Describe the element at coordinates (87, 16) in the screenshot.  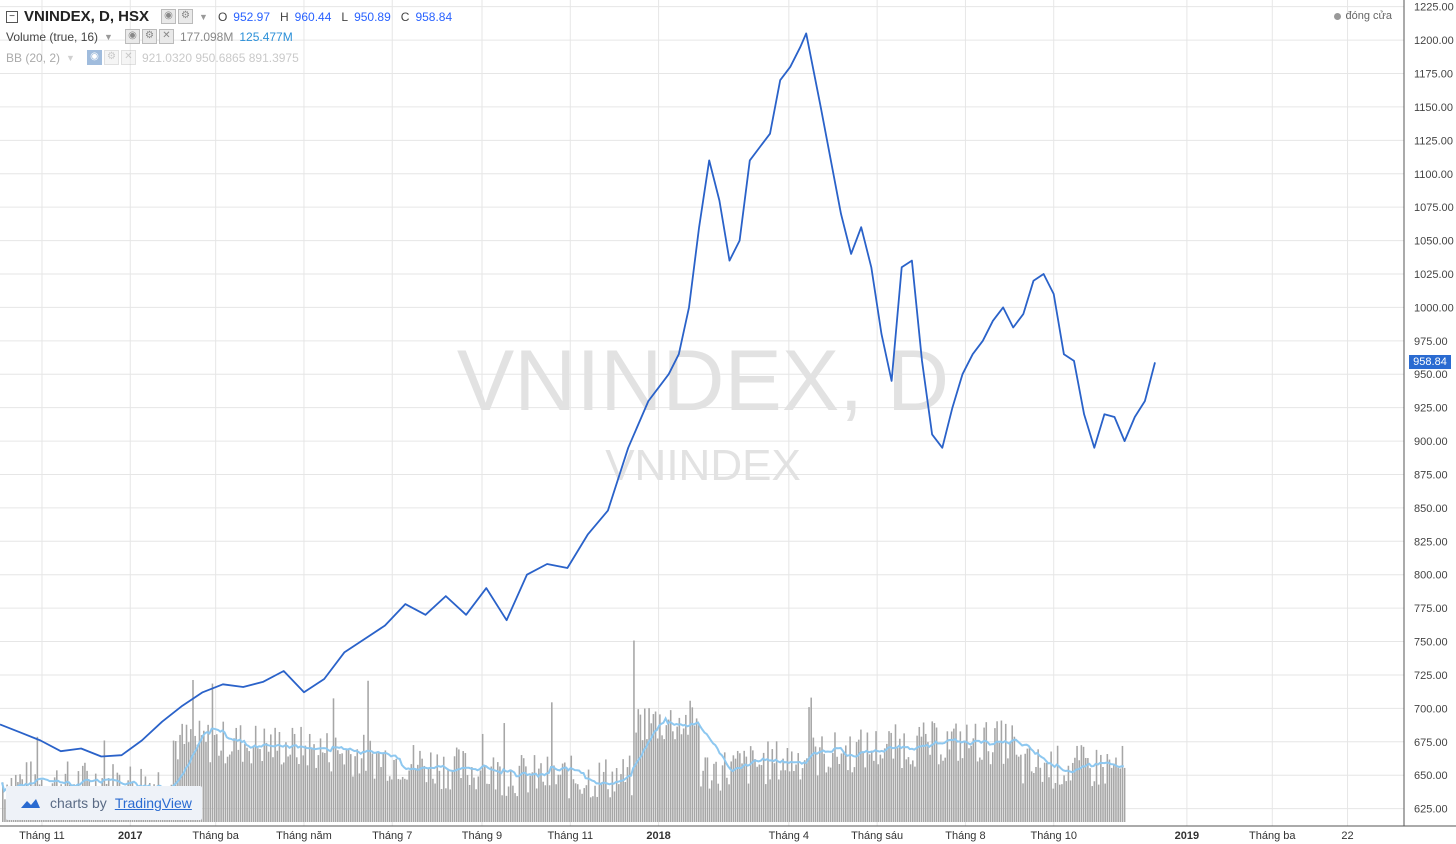
I see `symbol-label: VNINDEX, D, HSX` at that location.